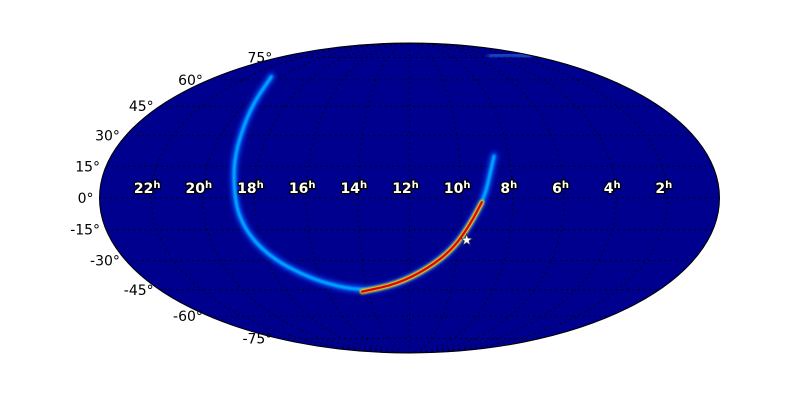  I want to click on dec-tick-label: -60°, so click(188, 317).